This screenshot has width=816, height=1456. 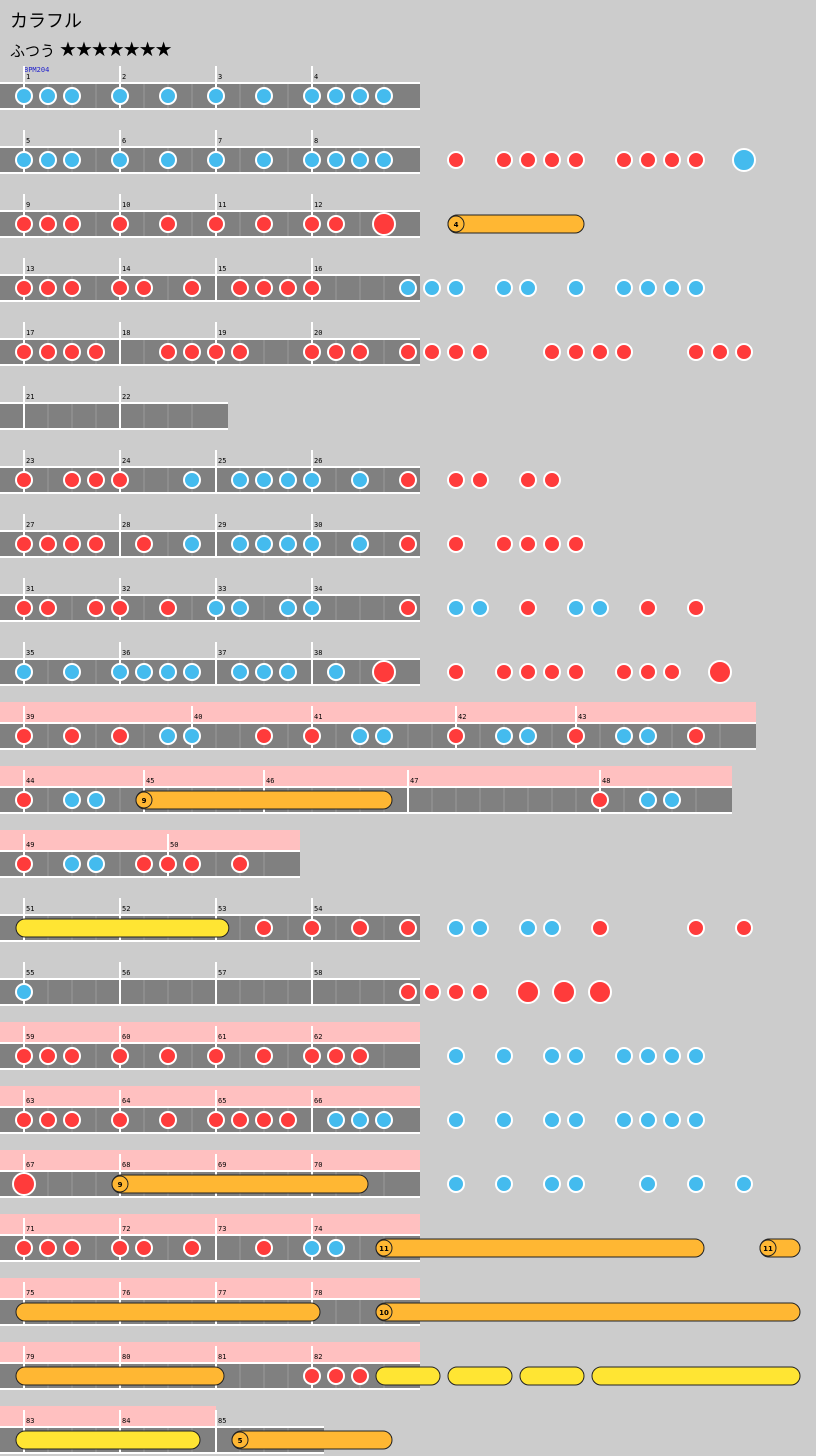 What do you see at coordinates (462, 717) in the screenshot?
I see `measure-number: 42` at bounding box center [462, 717].